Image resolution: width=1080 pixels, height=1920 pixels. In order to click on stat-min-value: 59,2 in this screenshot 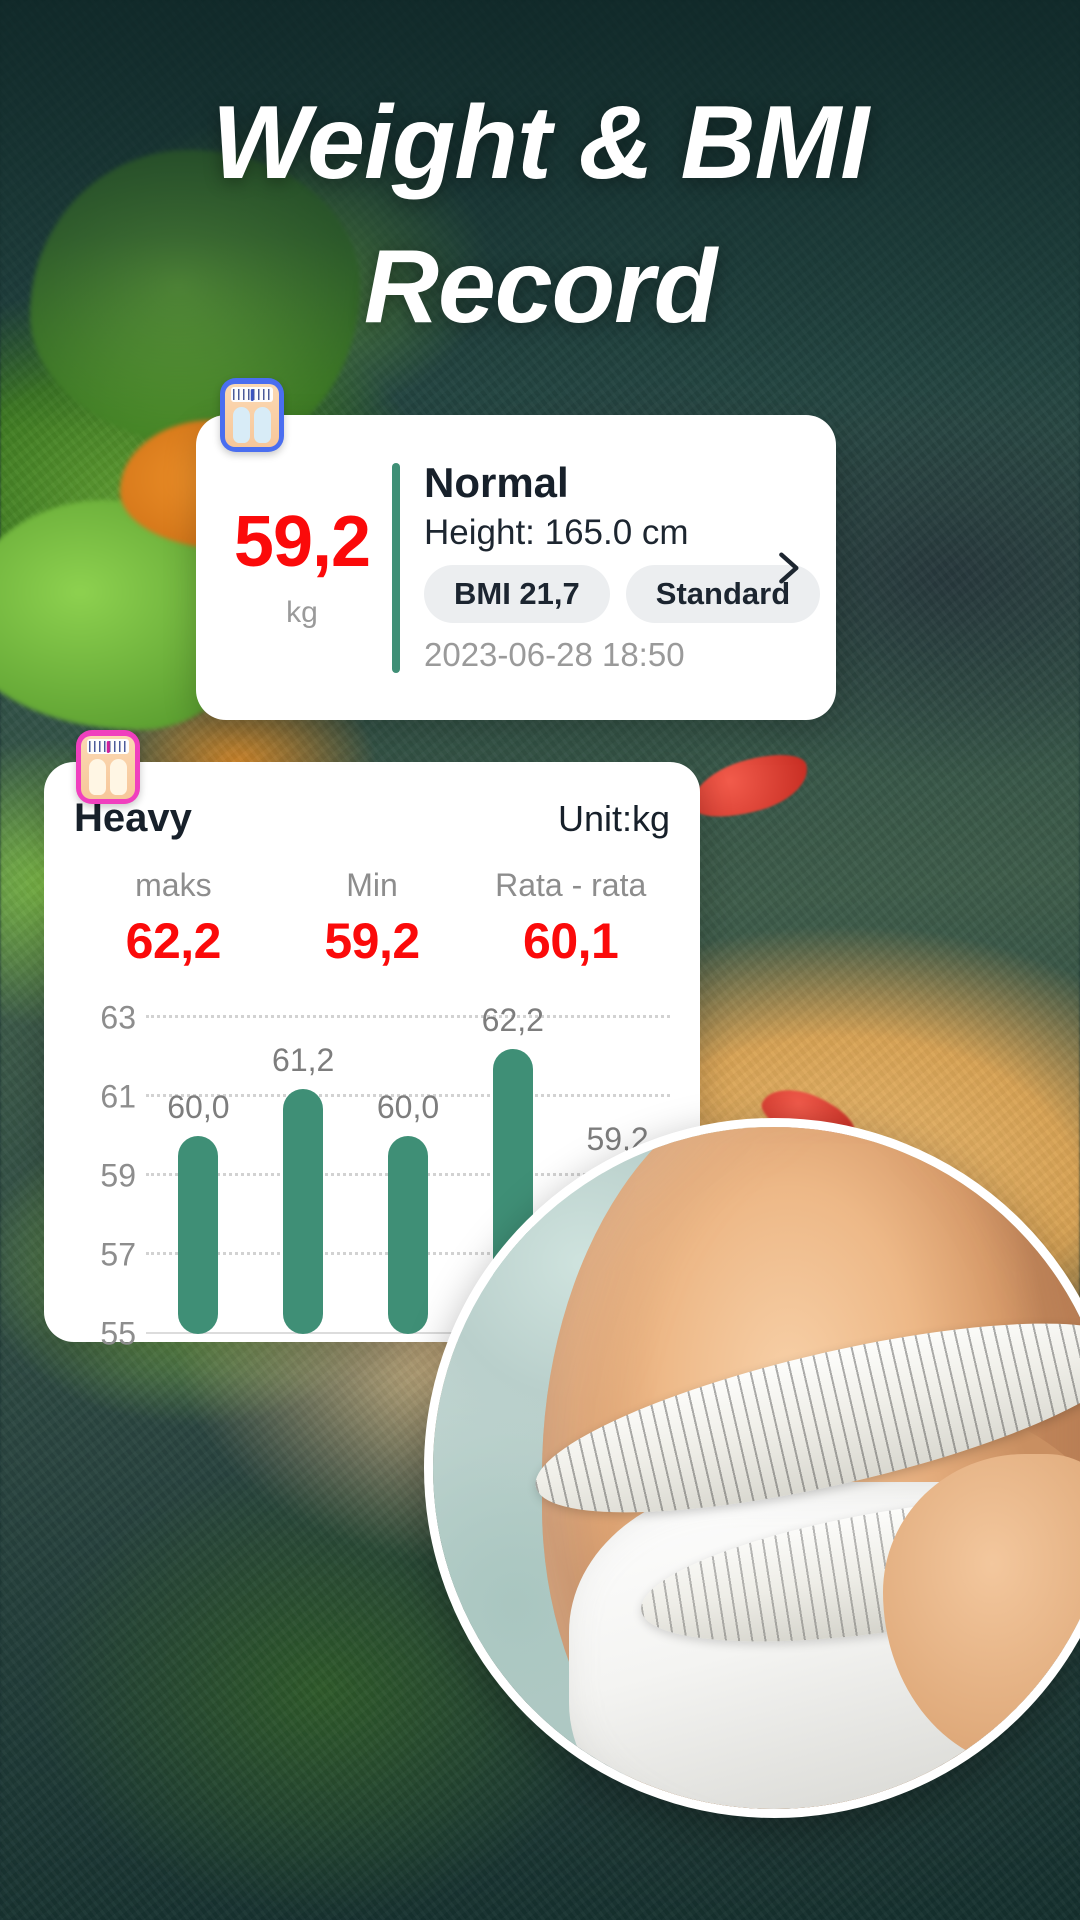, I will do `click(372, 941)`.